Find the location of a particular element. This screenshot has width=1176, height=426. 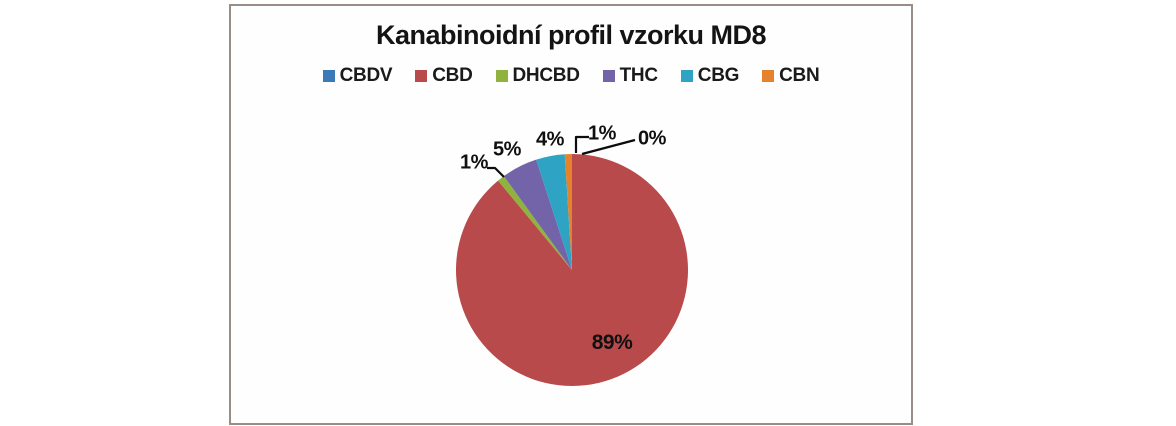

legend-label-cbg: CBG is located at coordinates (718, 75).